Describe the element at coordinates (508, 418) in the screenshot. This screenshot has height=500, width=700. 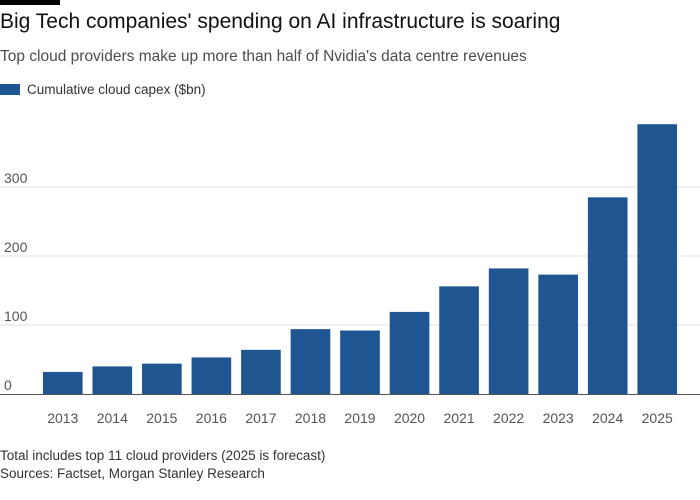
I see `x-tick-label: 2022` at that location.